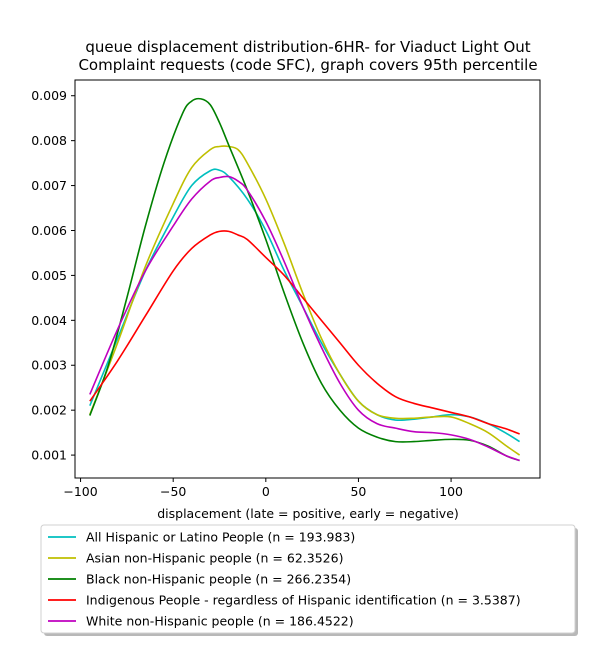 The height and width of the screenshot is (650, 600). What do you see at coordinates (49, 320) in the screenshot?
I see `y-tick-label: 0.004` at bounding box center [49, 320].